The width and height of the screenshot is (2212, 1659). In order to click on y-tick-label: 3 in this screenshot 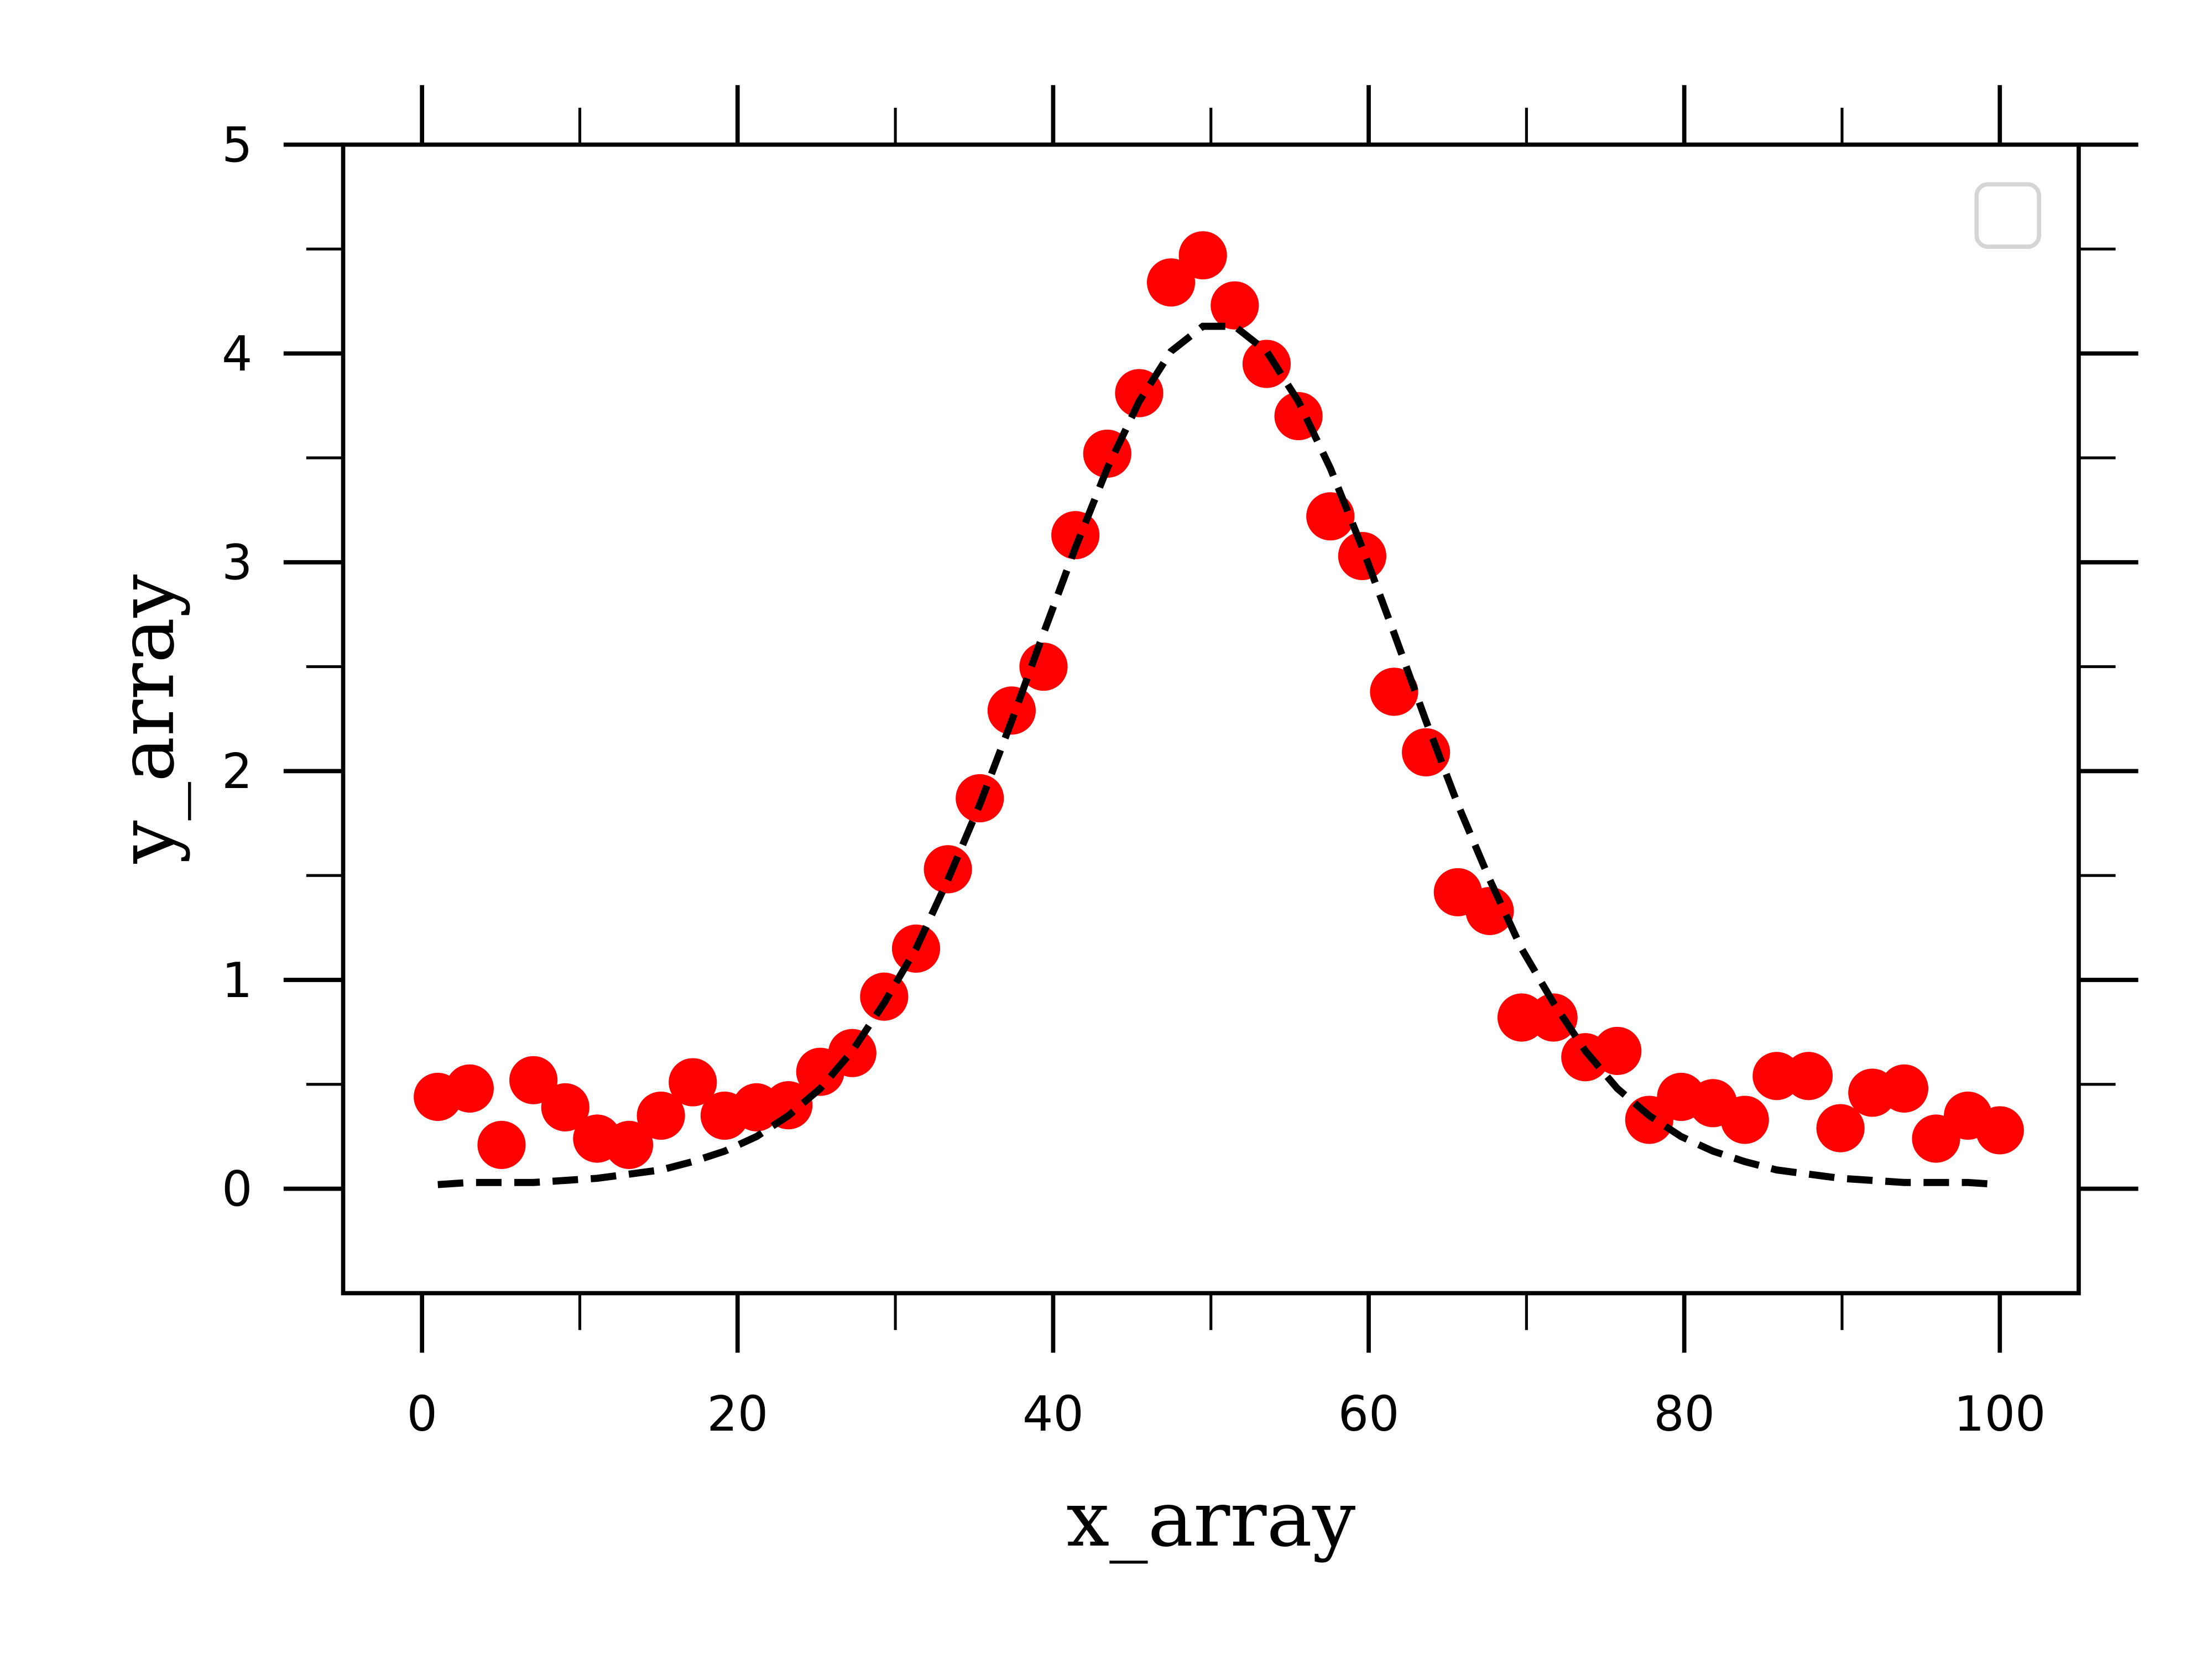, I will do `click(237, 563)`.